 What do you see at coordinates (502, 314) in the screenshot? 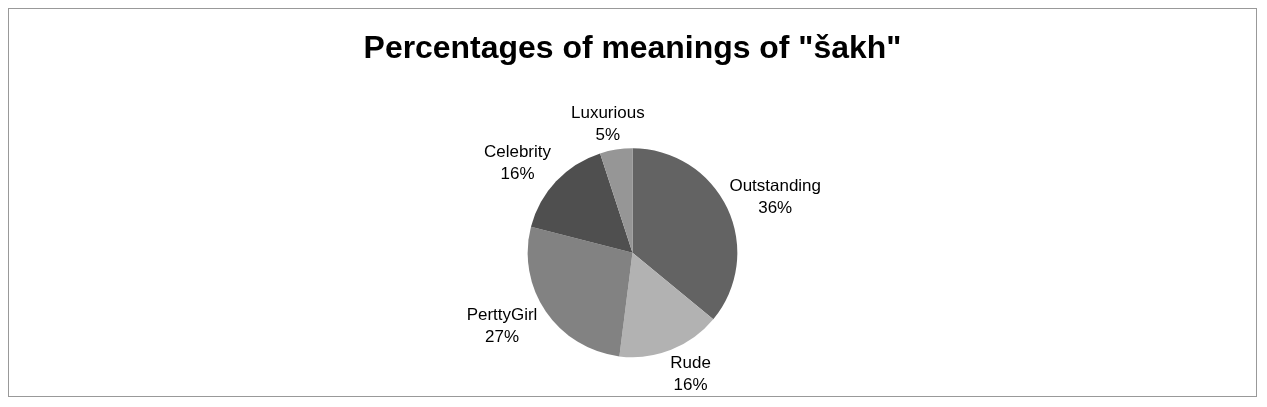
I see `slice-label: PerttyGirl` at bounding box center [502, 314].